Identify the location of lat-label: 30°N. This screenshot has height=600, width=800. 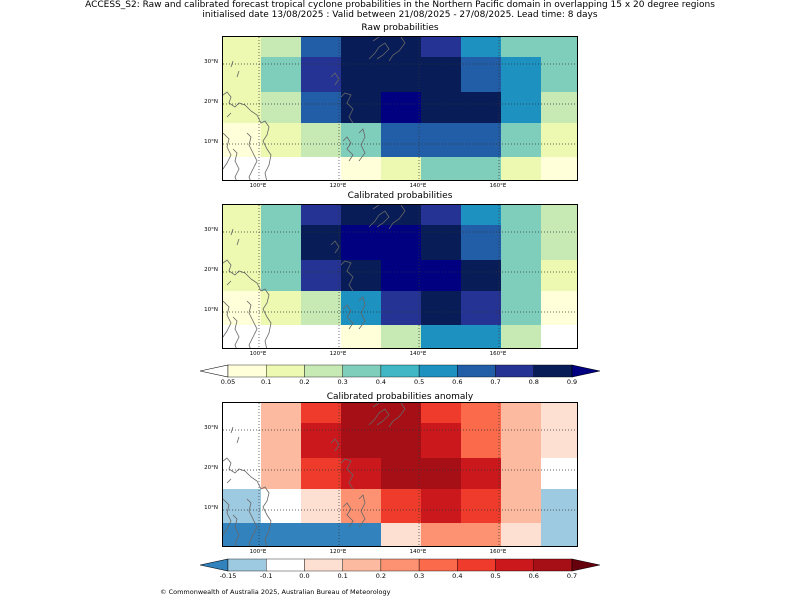
(211, 428).